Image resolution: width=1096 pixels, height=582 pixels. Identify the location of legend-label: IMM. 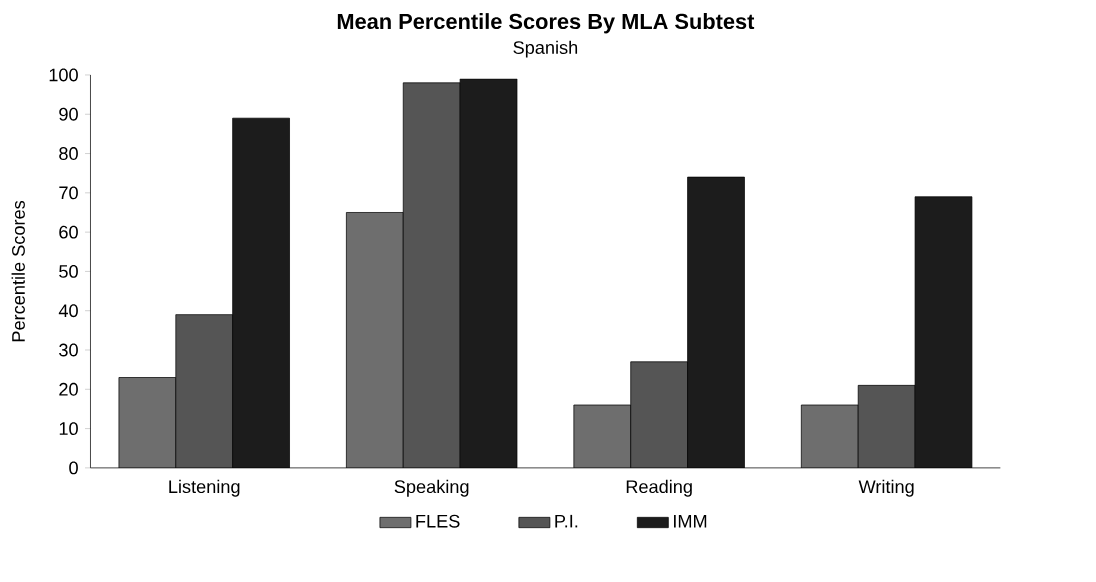
(690, 521).